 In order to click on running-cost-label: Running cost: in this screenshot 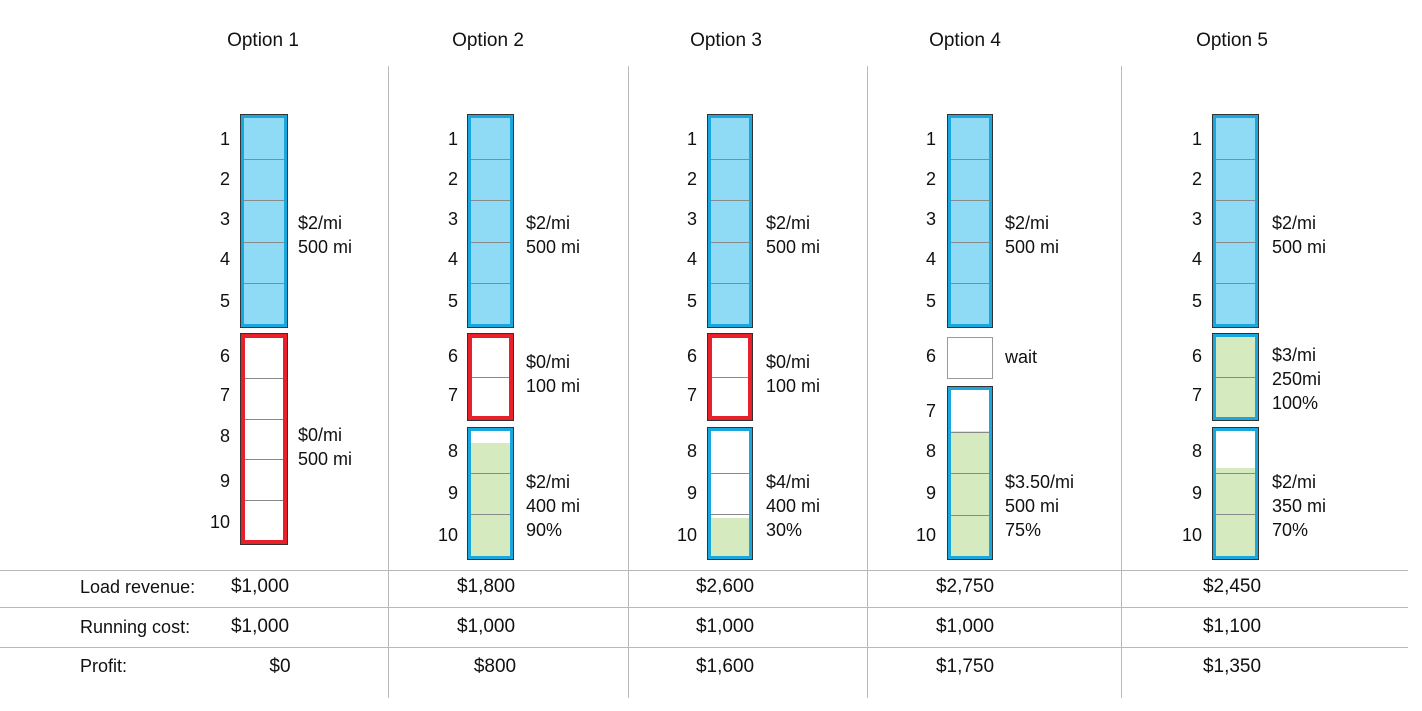, I will do `click(135, 627)`.